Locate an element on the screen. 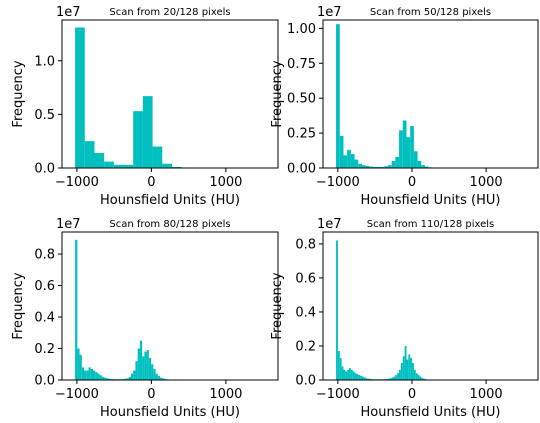 The width and height of the screenshot is (540, 423). y-tick-label: 0.50 is located at coordinates (301, 99).